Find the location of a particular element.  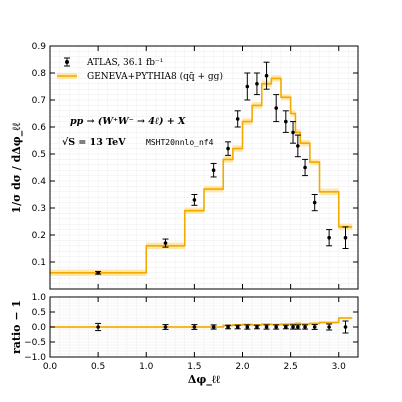

legend-mc-label: GENEVA+PYTHIA8 (qq̄ + gg) is located at coordinates (155, 76).